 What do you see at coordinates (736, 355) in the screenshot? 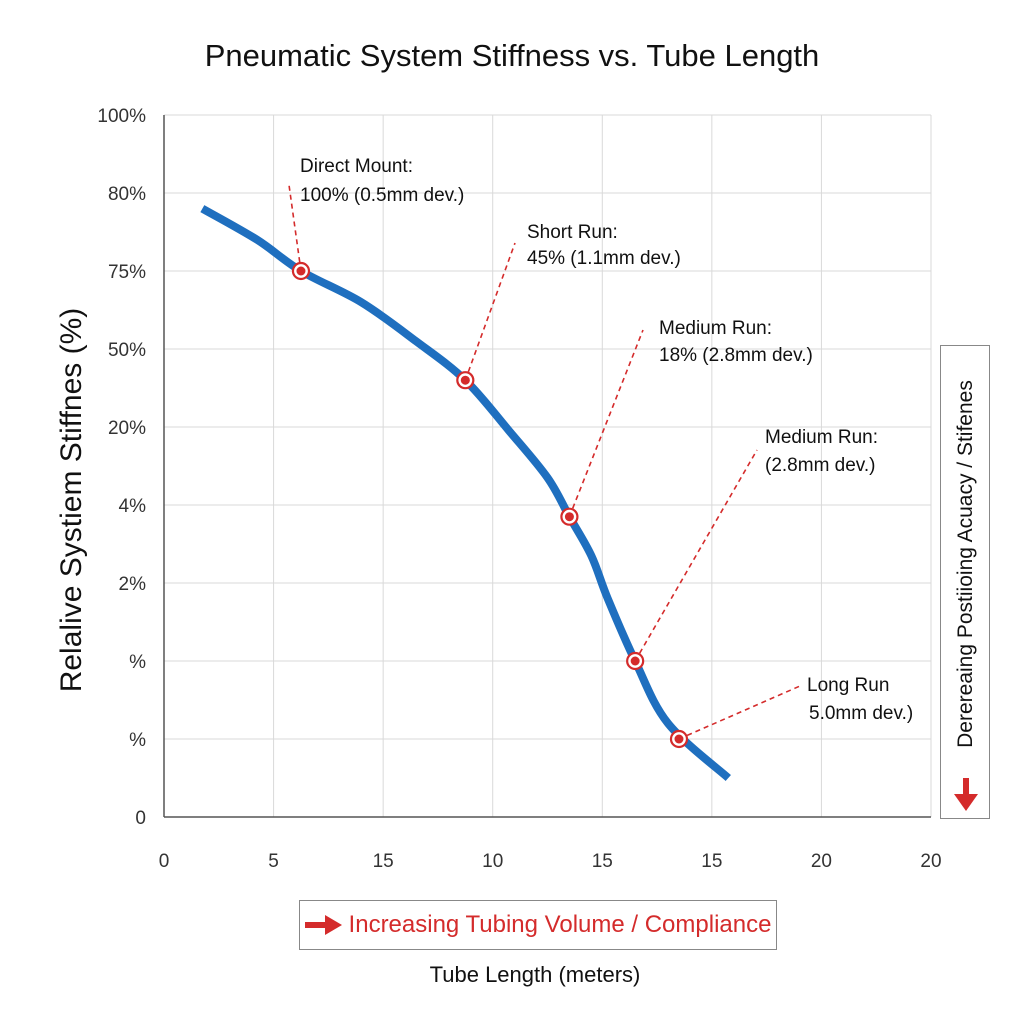
I see `annotation-detail: 18% (2.8mm dev.)` at bounding box center [736, 355].